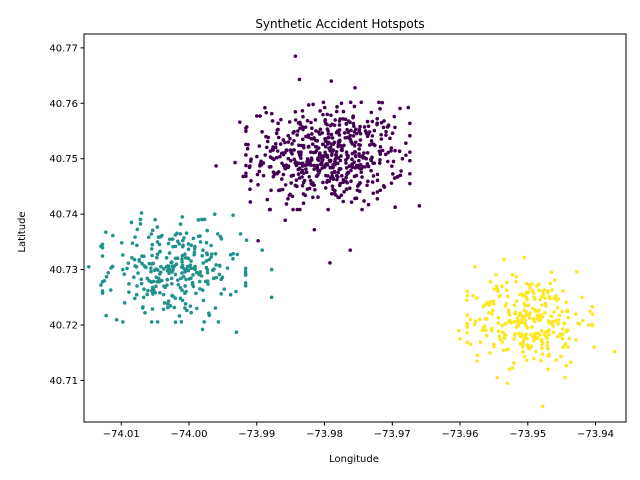 The image size is (640, 480). Describe the element at coordinates (63, 326) in the screenshot. I see `y-tick-label: 40.72` at that location.